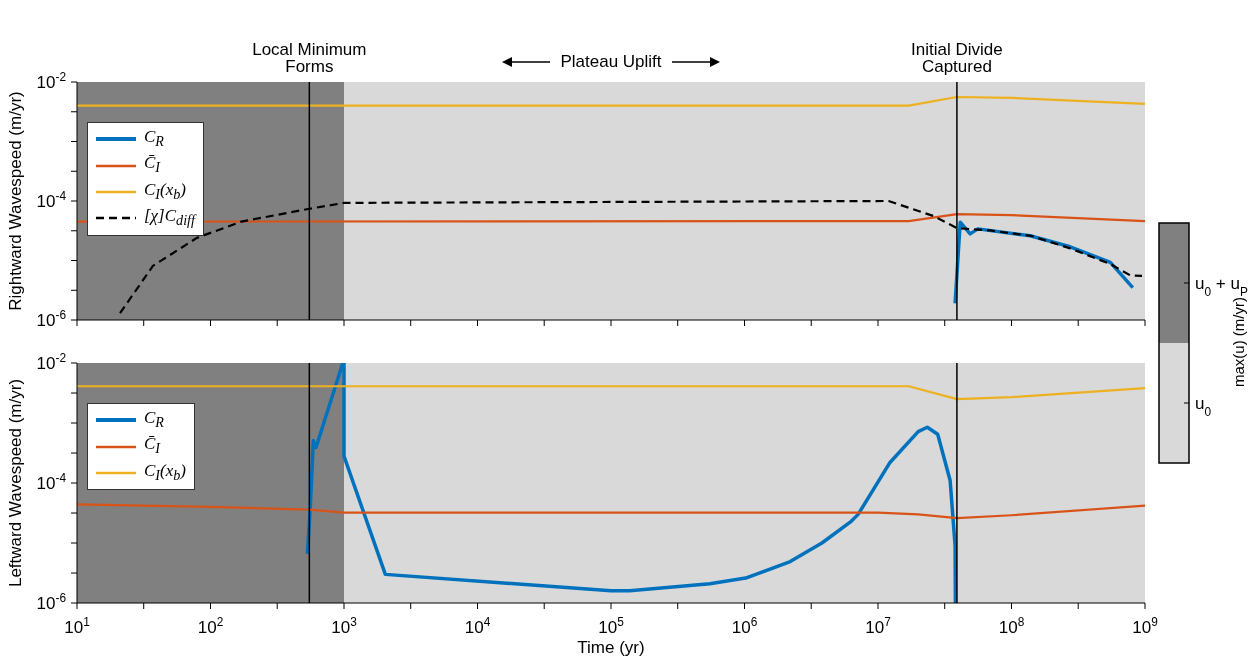  What do you see at coordinates (309, 58) in the screenshot?
I see `ref-line-label: Local Minimum Forms` at bounding box center [309, 58].